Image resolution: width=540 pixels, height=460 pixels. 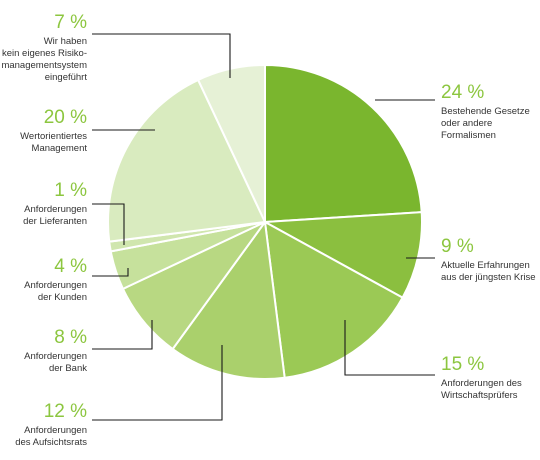 What do you see at coordinates (65, 41) in the screenshot?
I see `slice-category-label: Wir haben` at bounding box center [65, 41].